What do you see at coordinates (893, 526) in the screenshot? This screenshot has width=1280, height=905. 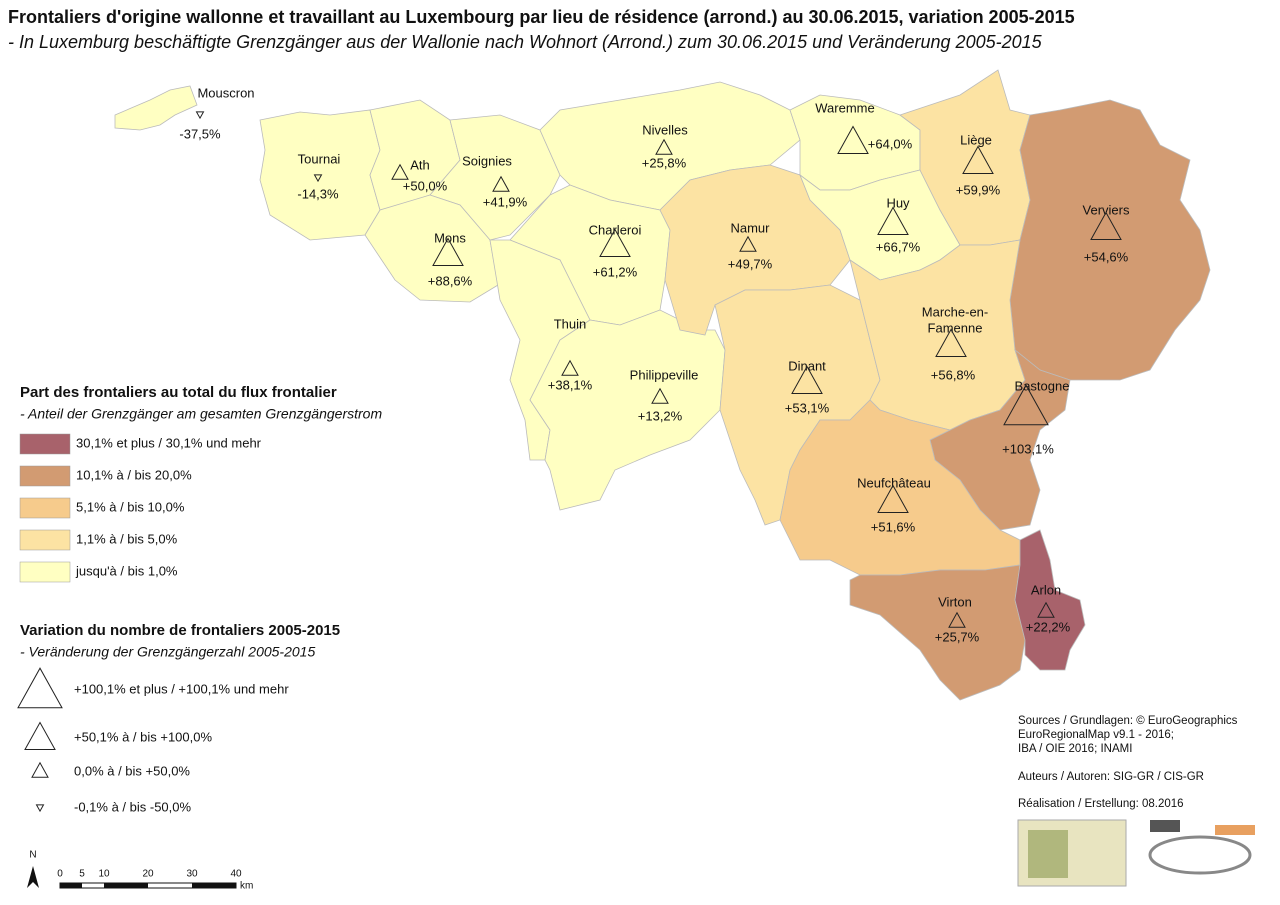 I see `district-variation: +51,6%` at bounding box center [893, 526].